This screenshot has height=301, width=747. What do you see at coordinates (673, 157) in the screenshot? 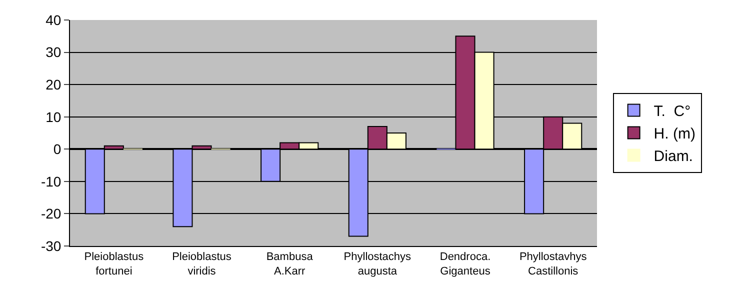
I see `legend-label: Diam.` at bounding box center [673, 157].